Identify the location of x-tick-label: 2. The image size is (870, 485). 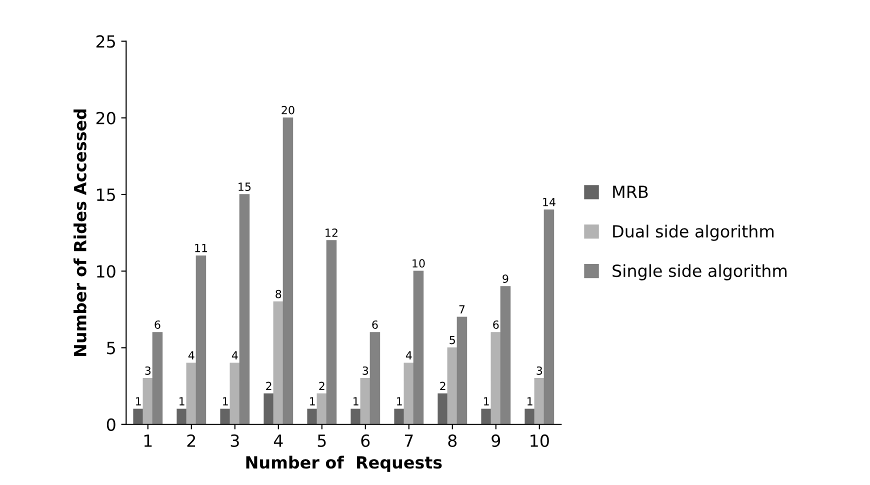
(191, 440).